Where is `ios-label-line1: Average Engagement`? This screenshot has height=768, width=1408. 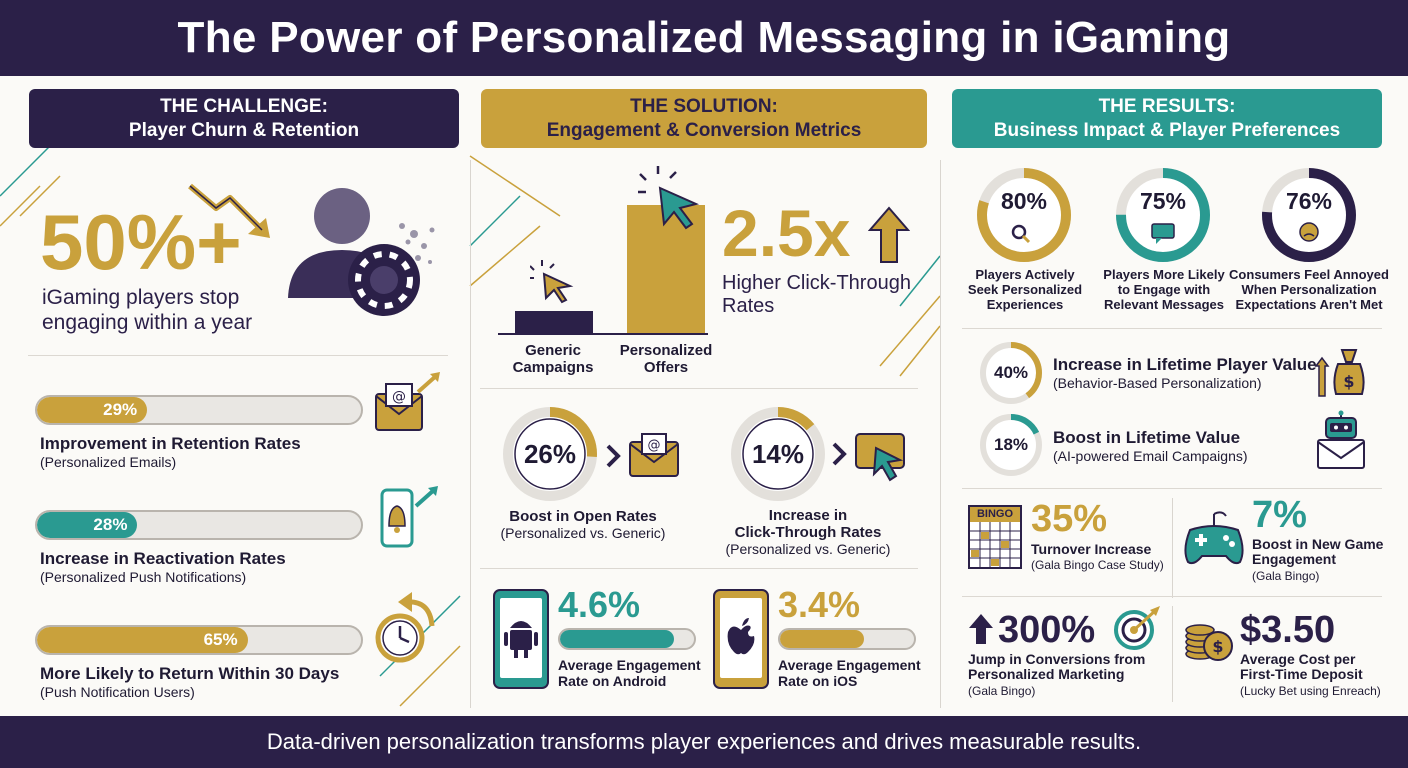
ios-label-line1: Average Engagement is located at coordinates (849, 665).